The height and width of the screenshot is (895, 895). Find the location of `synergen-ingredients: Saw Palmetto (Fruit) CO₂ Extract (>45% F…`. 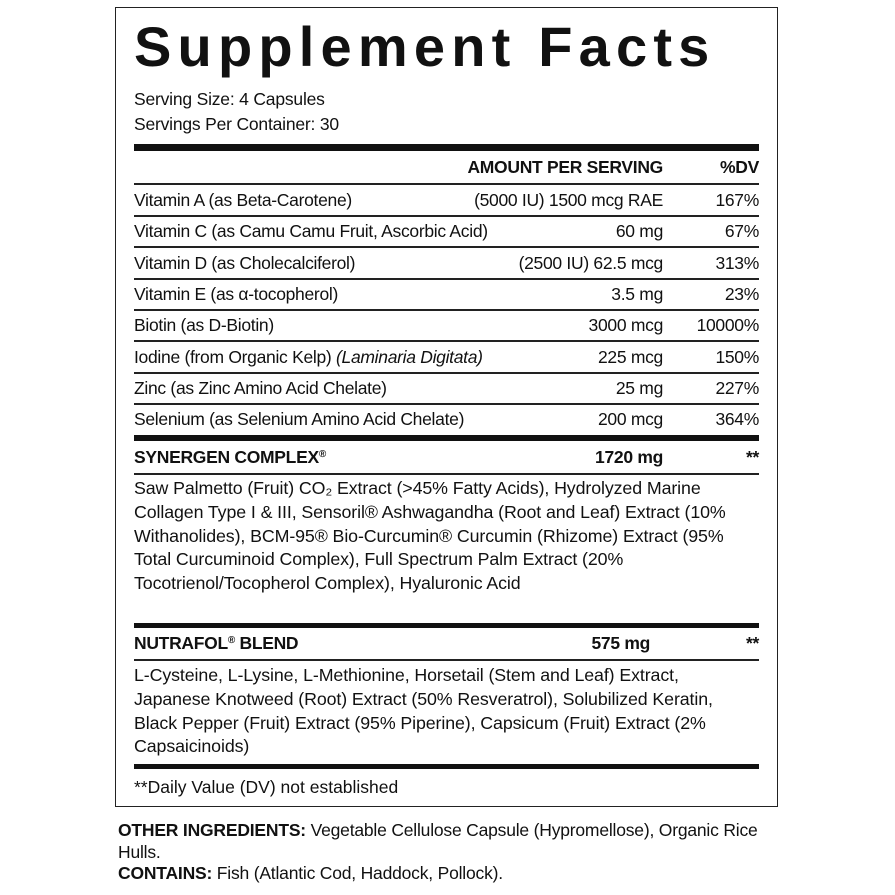

synergen-ingredients: Saw Palmetto (Fruit) CO₂ Extract (>45% F… is located at coordinates (430, 536).